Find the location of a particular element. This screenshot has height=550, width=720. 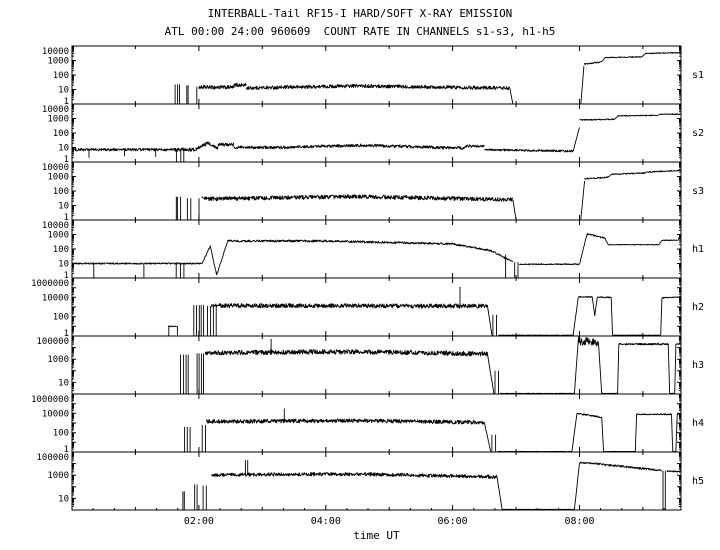

panel-h4: 1000000 10000 100 1 h4 is located at coordinates (367, 424).